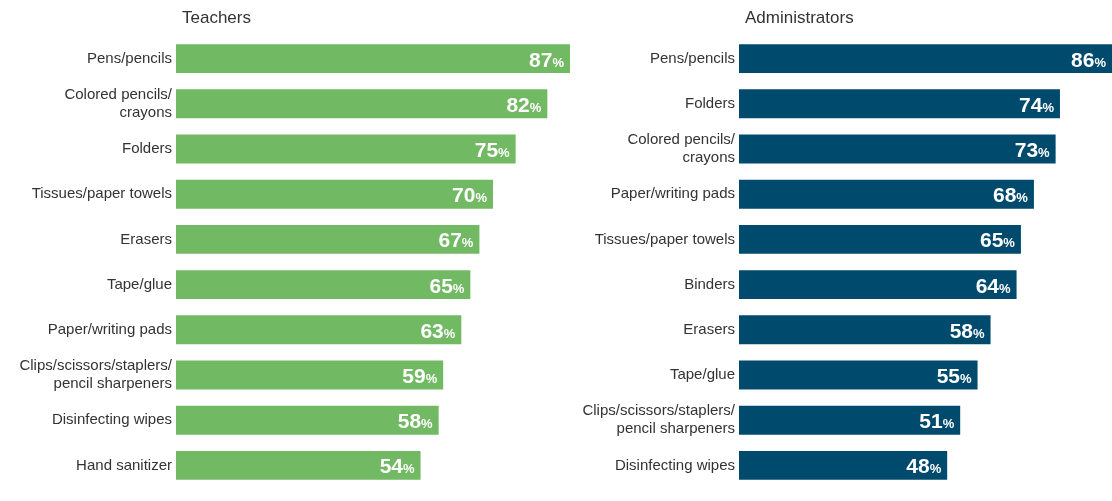 The width and height of the screenshot is (1112, 501). Describe the element at coordinates (420, 375) in the screenshot. I see `data-label: 59%` at that location.